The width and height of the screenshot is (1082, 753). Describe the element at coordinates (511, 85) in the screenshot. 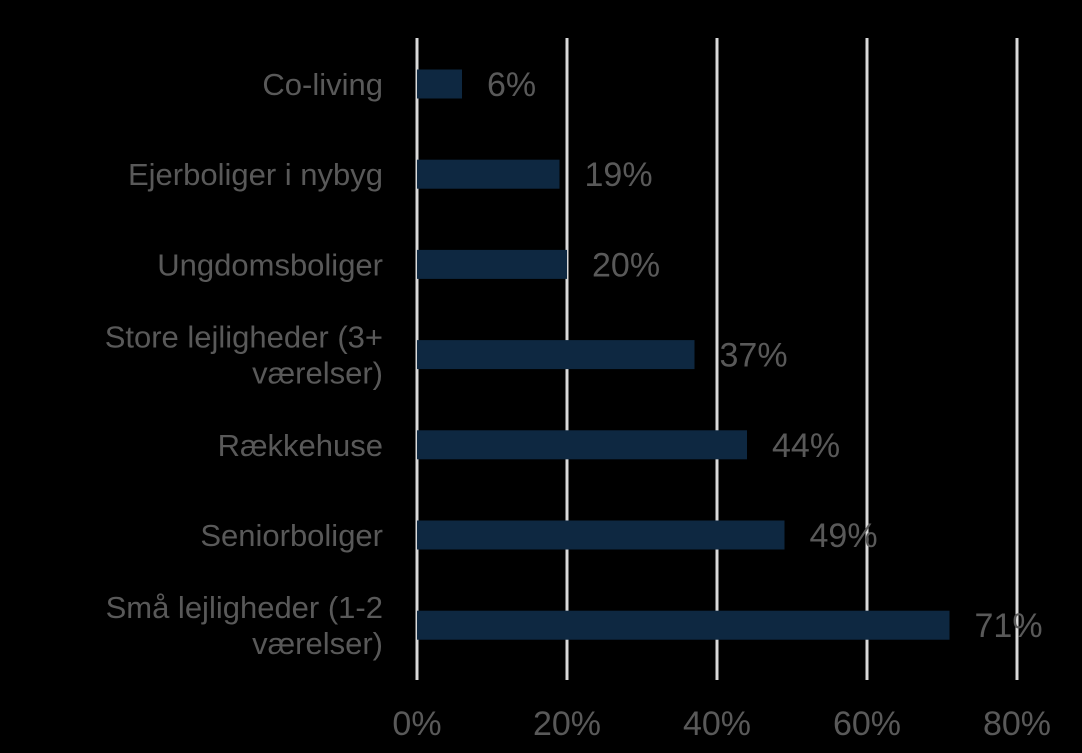

I see `data-label: 6%` at that location.